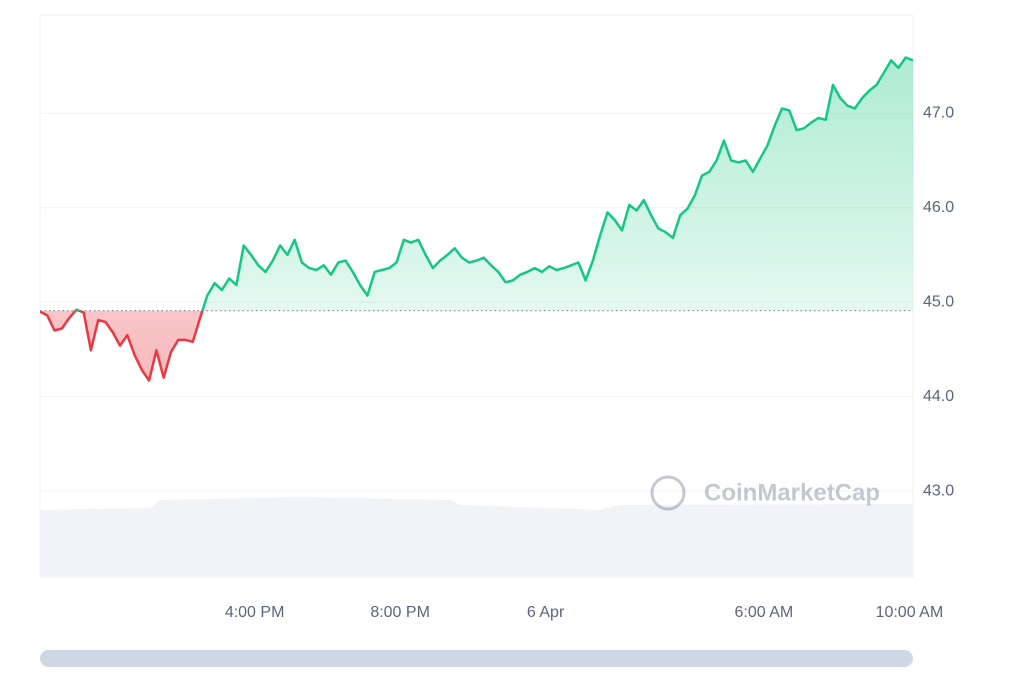 This screenshot has height=683, width=1024. I want to click on price-line-down, so click(122, 346).